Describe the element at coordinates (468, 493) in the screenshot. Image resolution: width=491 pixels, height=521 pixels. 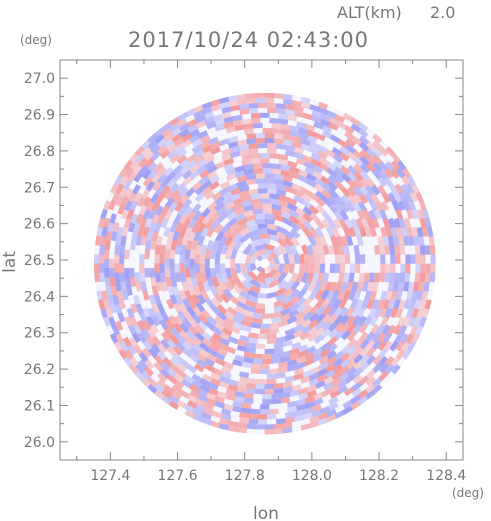
I see `x-unit-label: (deg)` at that location.